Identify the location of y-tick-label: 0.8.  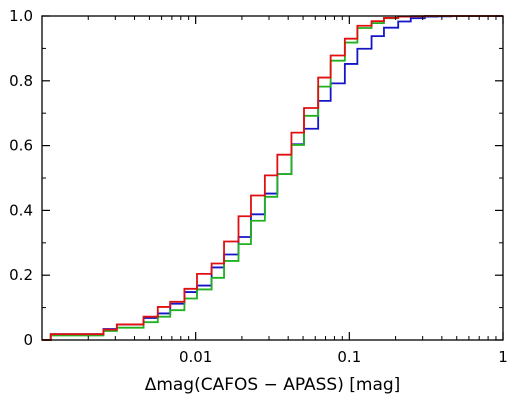
(21, 81).